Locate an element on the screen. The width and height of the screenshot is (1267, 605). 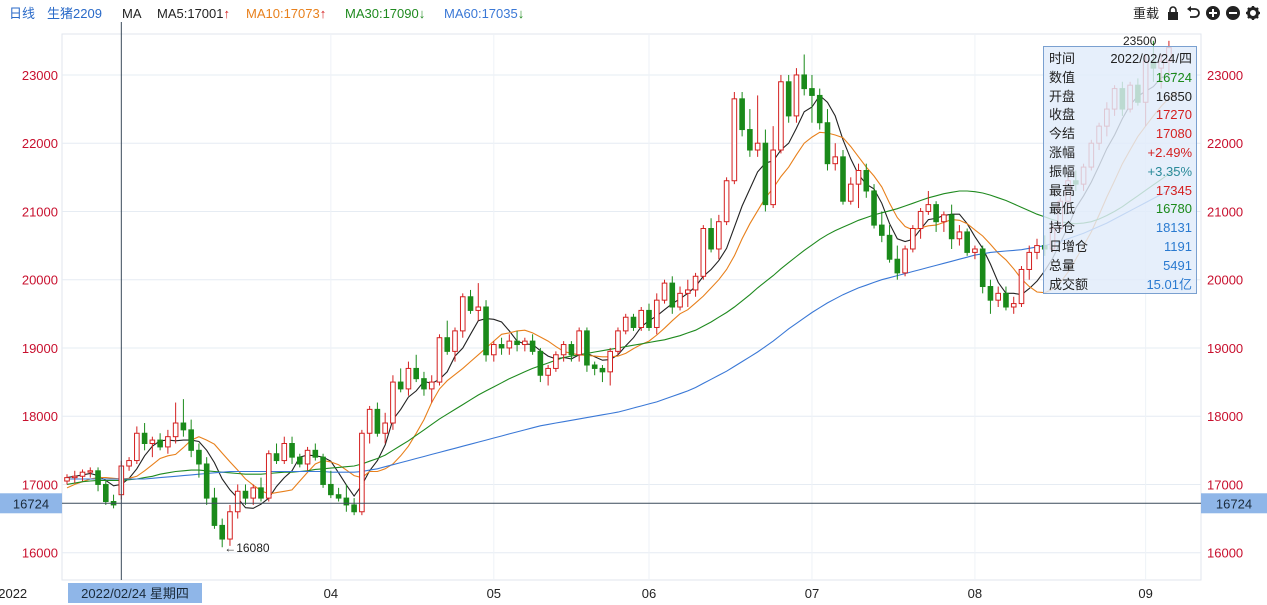
y-tick-label-left: 20000 is located at coordinates (40, 280).